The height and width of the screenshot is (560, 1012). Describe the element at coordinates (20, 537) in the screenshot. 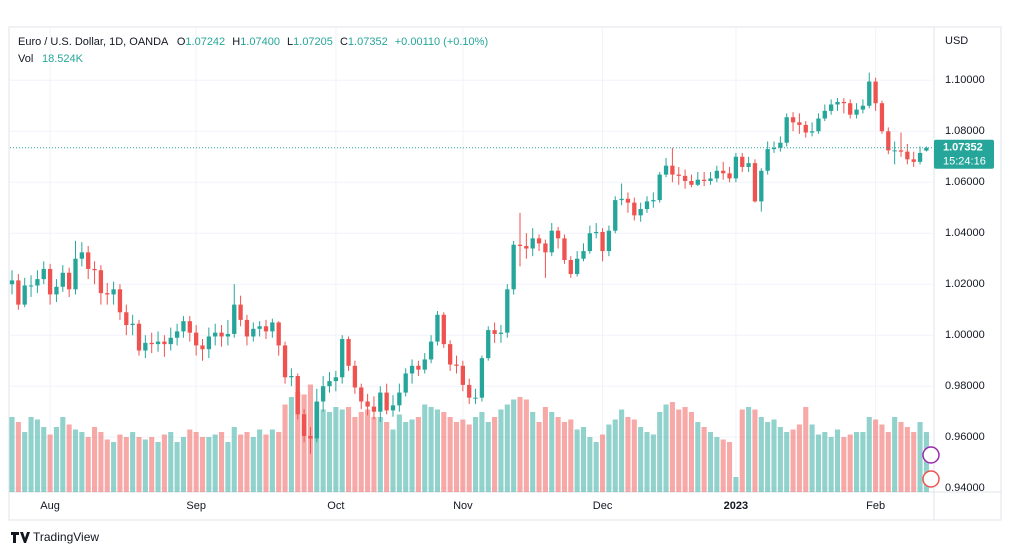

I see `logo-mark` at that location.